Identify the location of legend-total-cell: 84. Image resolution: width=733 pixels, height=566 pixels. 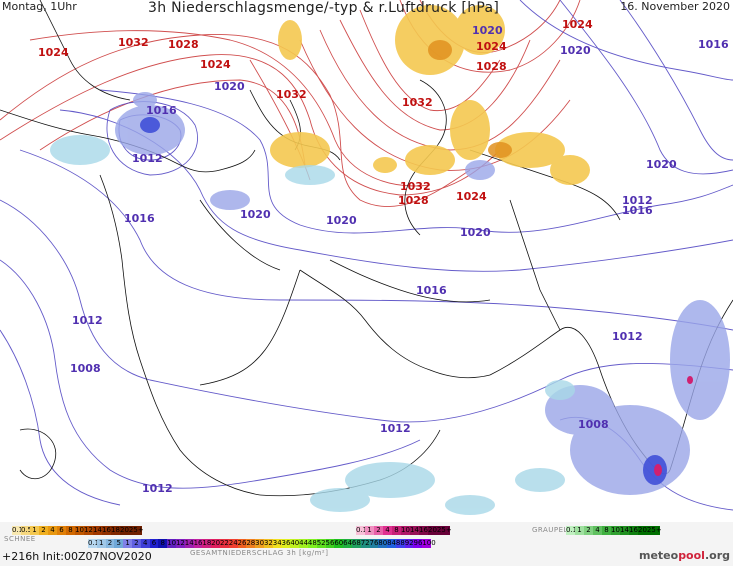
(392, 543).